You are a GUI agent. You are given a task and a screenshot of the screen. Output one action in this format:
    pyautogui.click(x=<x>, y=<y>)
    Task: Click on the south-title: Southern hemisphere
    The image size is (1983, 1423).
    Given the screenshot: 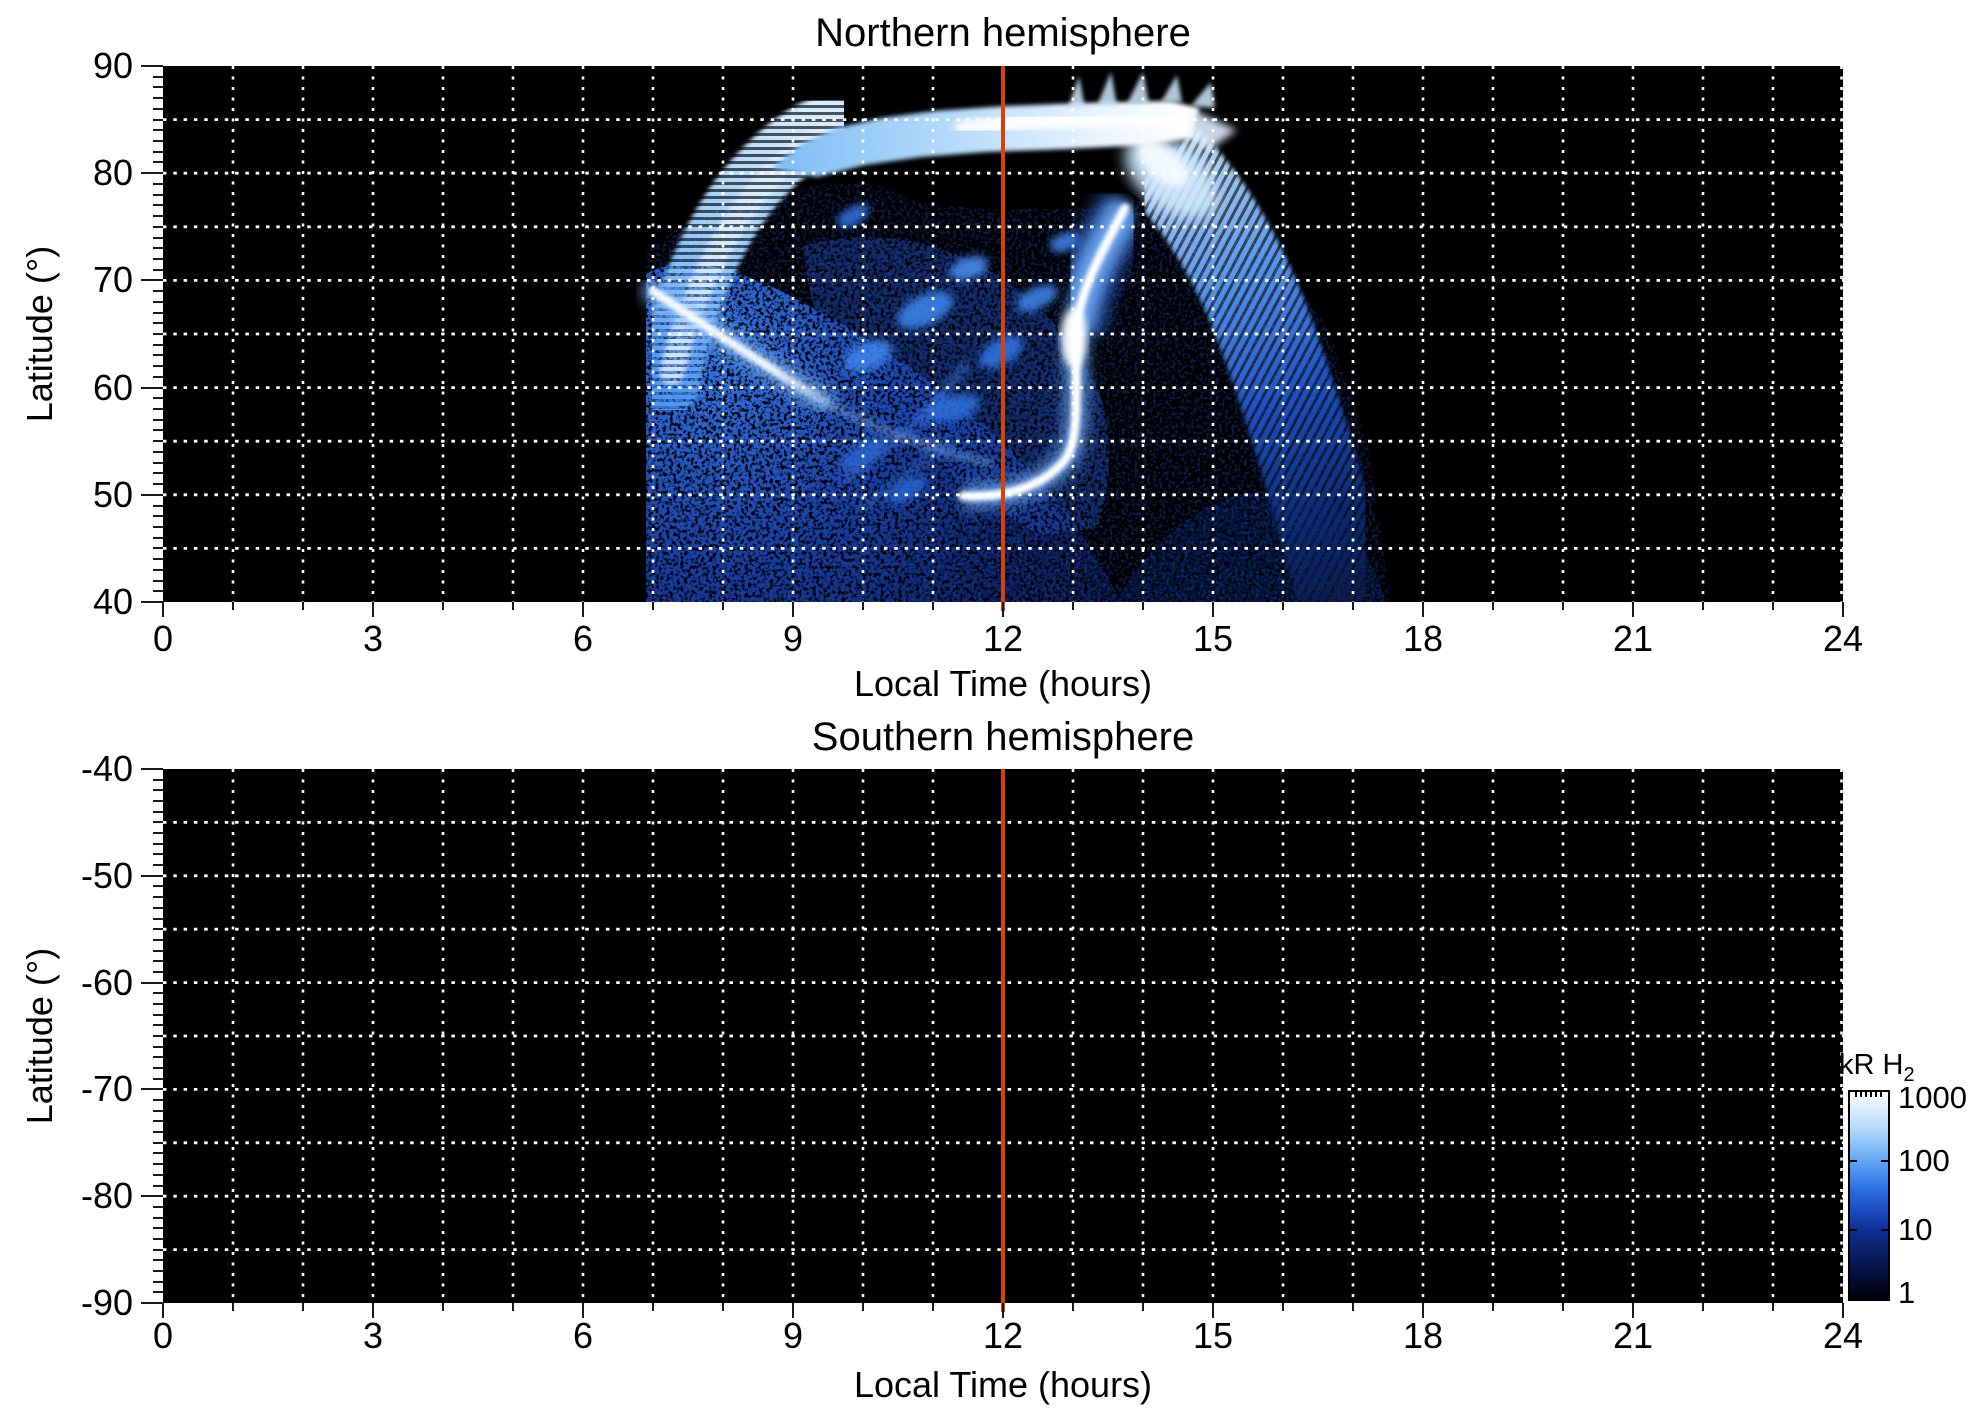 What is the action you would take?
    pyautogui.click(x=1003, y=737)
    